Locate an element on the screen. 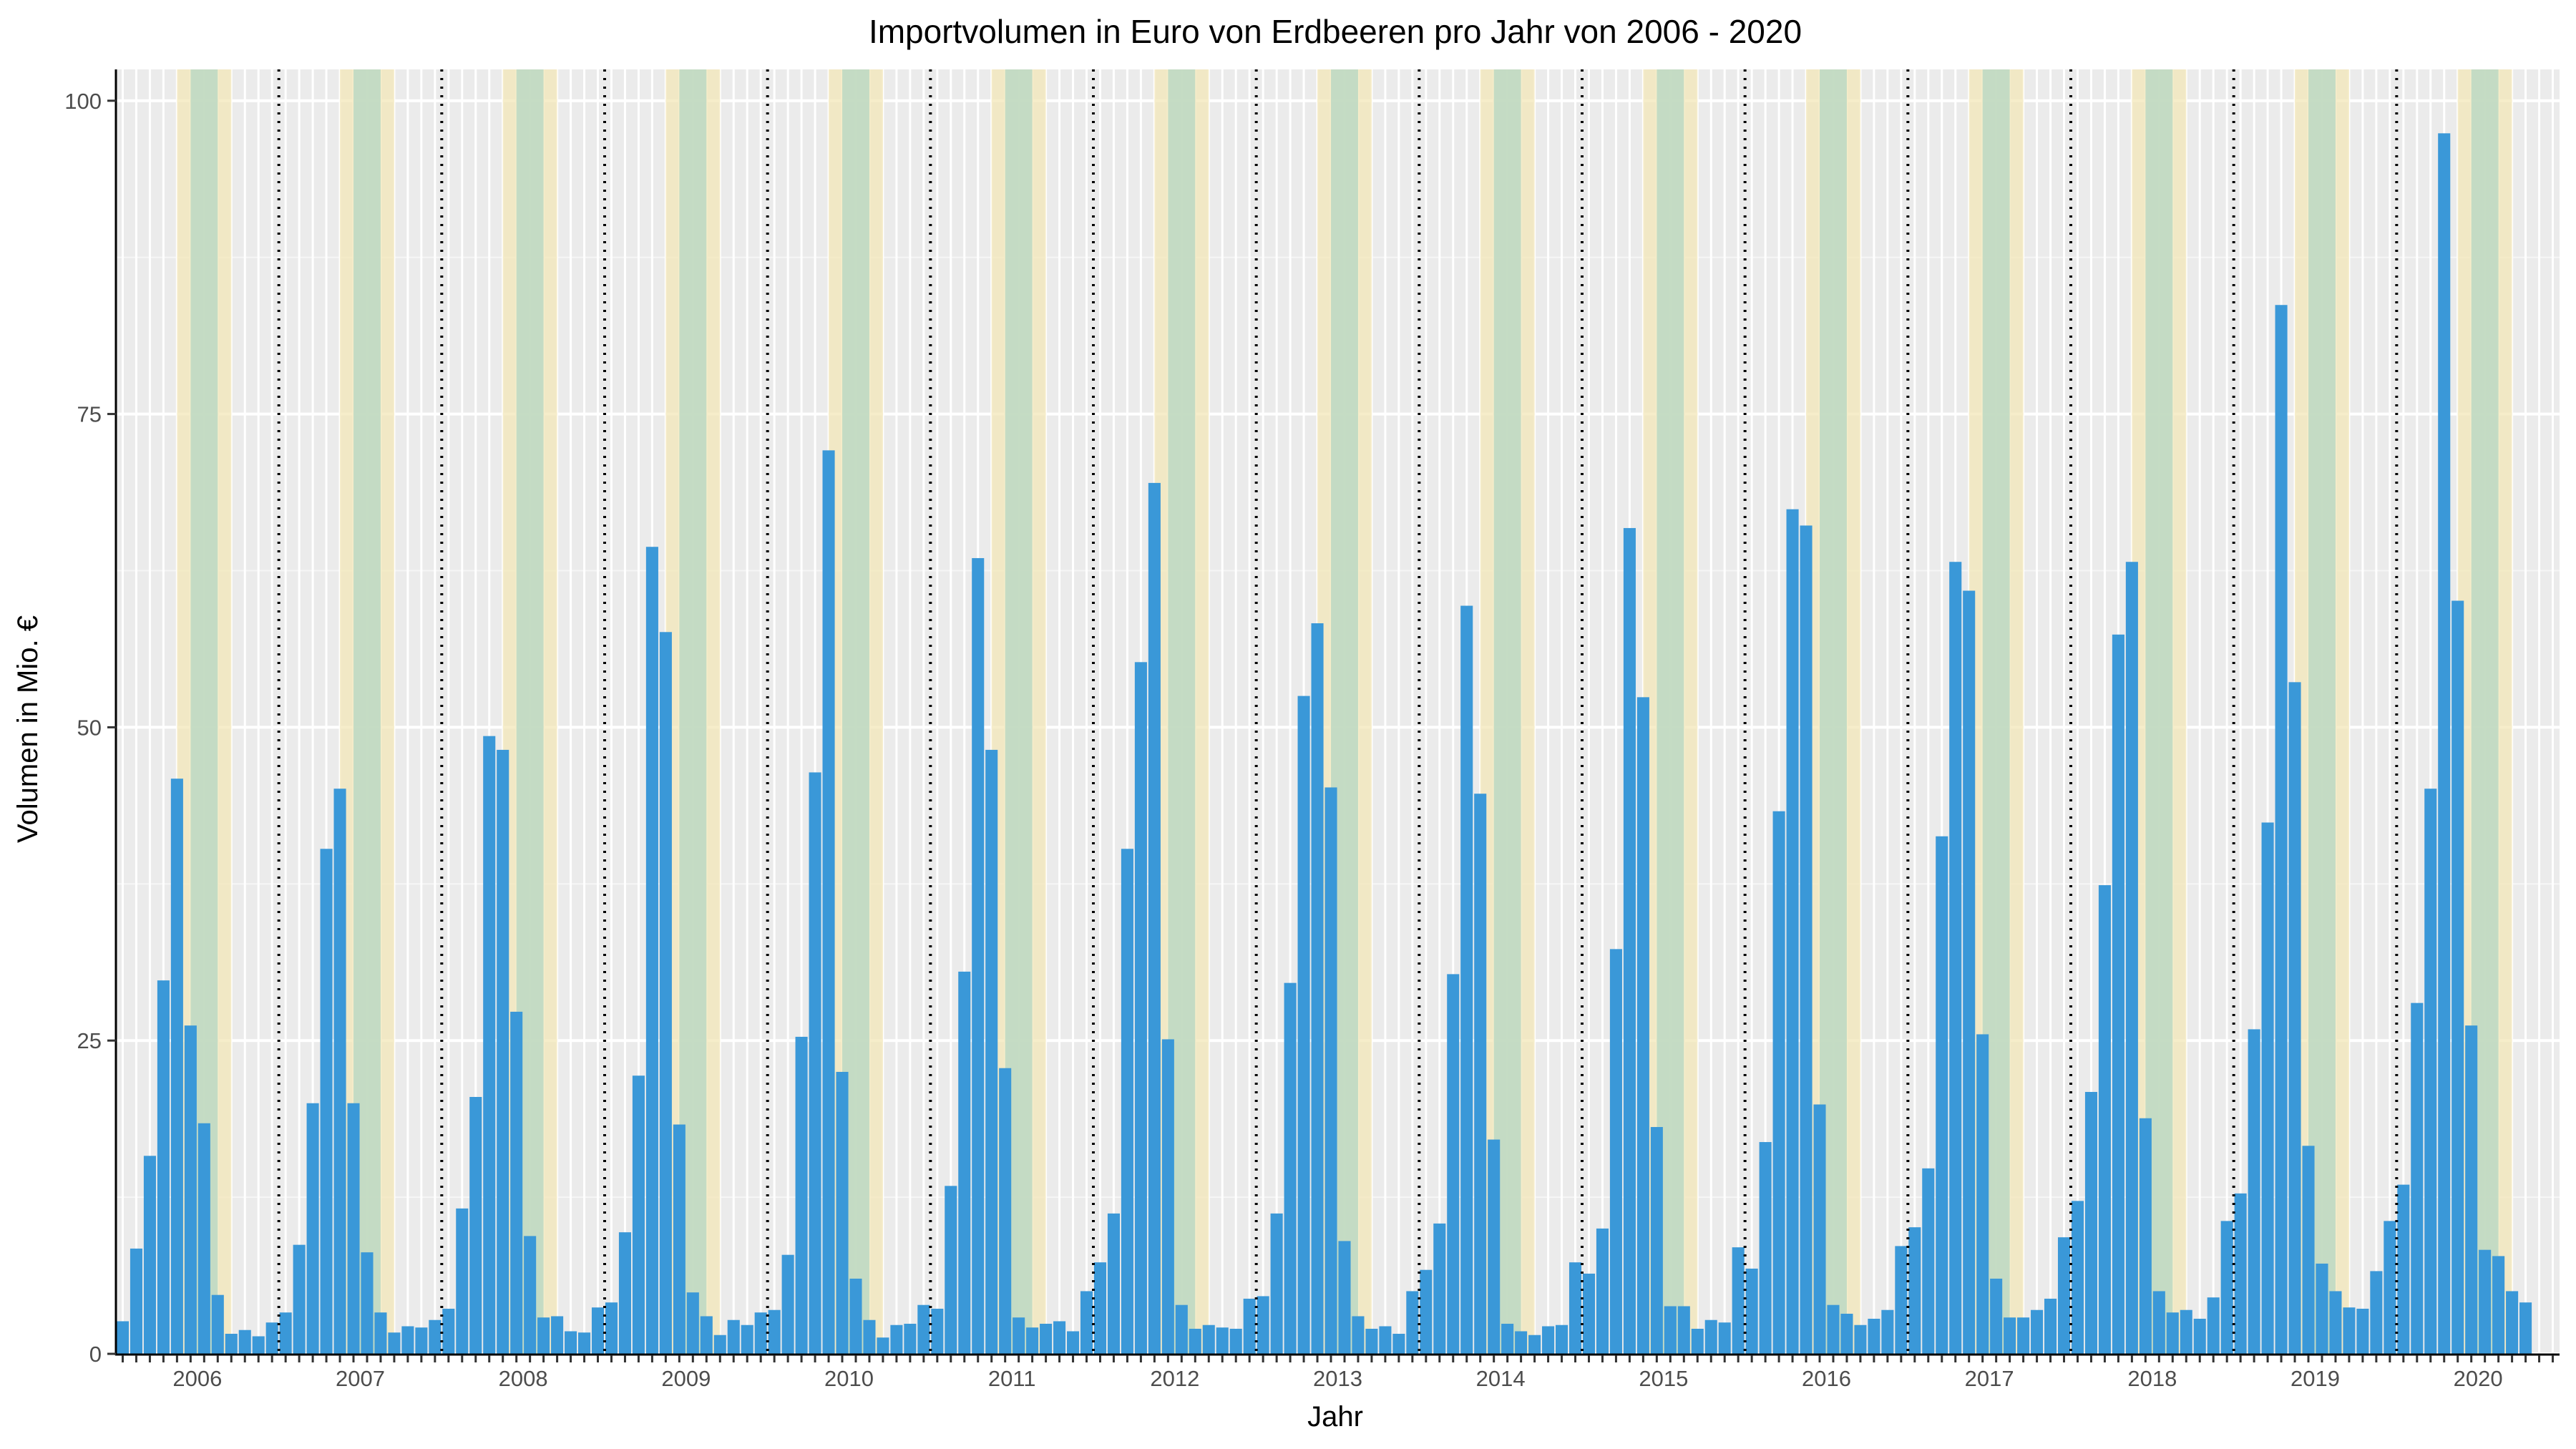 The image size is (2576, 1449). y-tick-label: 25 is located at coordinates (89, 1040).